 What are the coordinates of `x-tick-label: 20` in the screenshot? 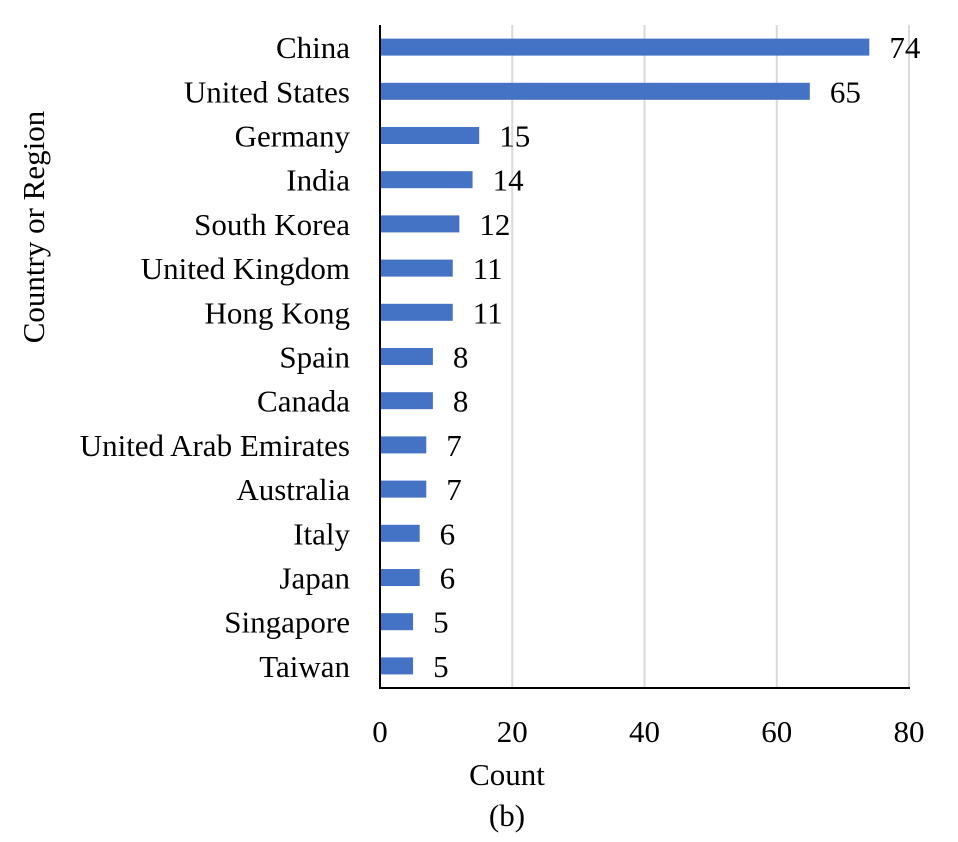 It's located at (512, 731).